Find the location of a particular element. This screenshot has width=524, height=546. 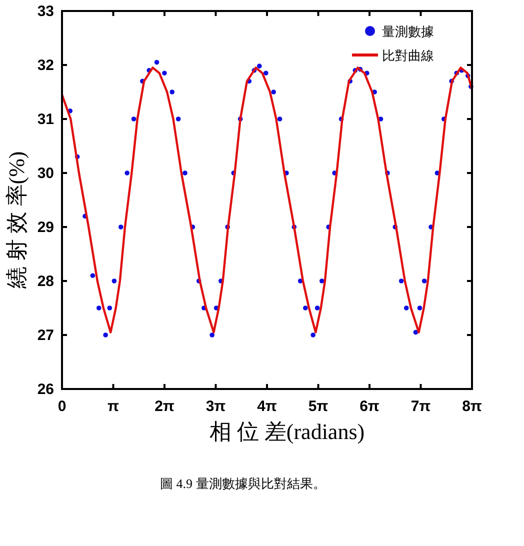

x-tick-label: 6π is located at coordinates (370, 406).